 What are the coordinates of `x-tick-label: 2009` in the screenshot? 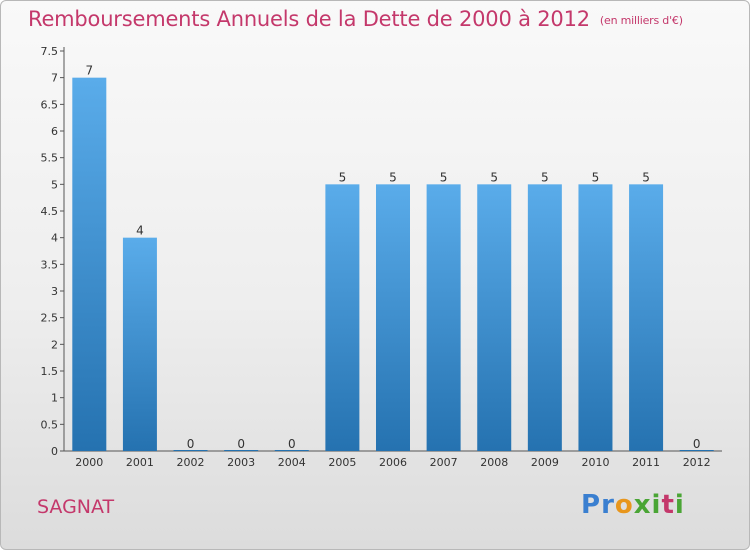 It's located at (545, 462).